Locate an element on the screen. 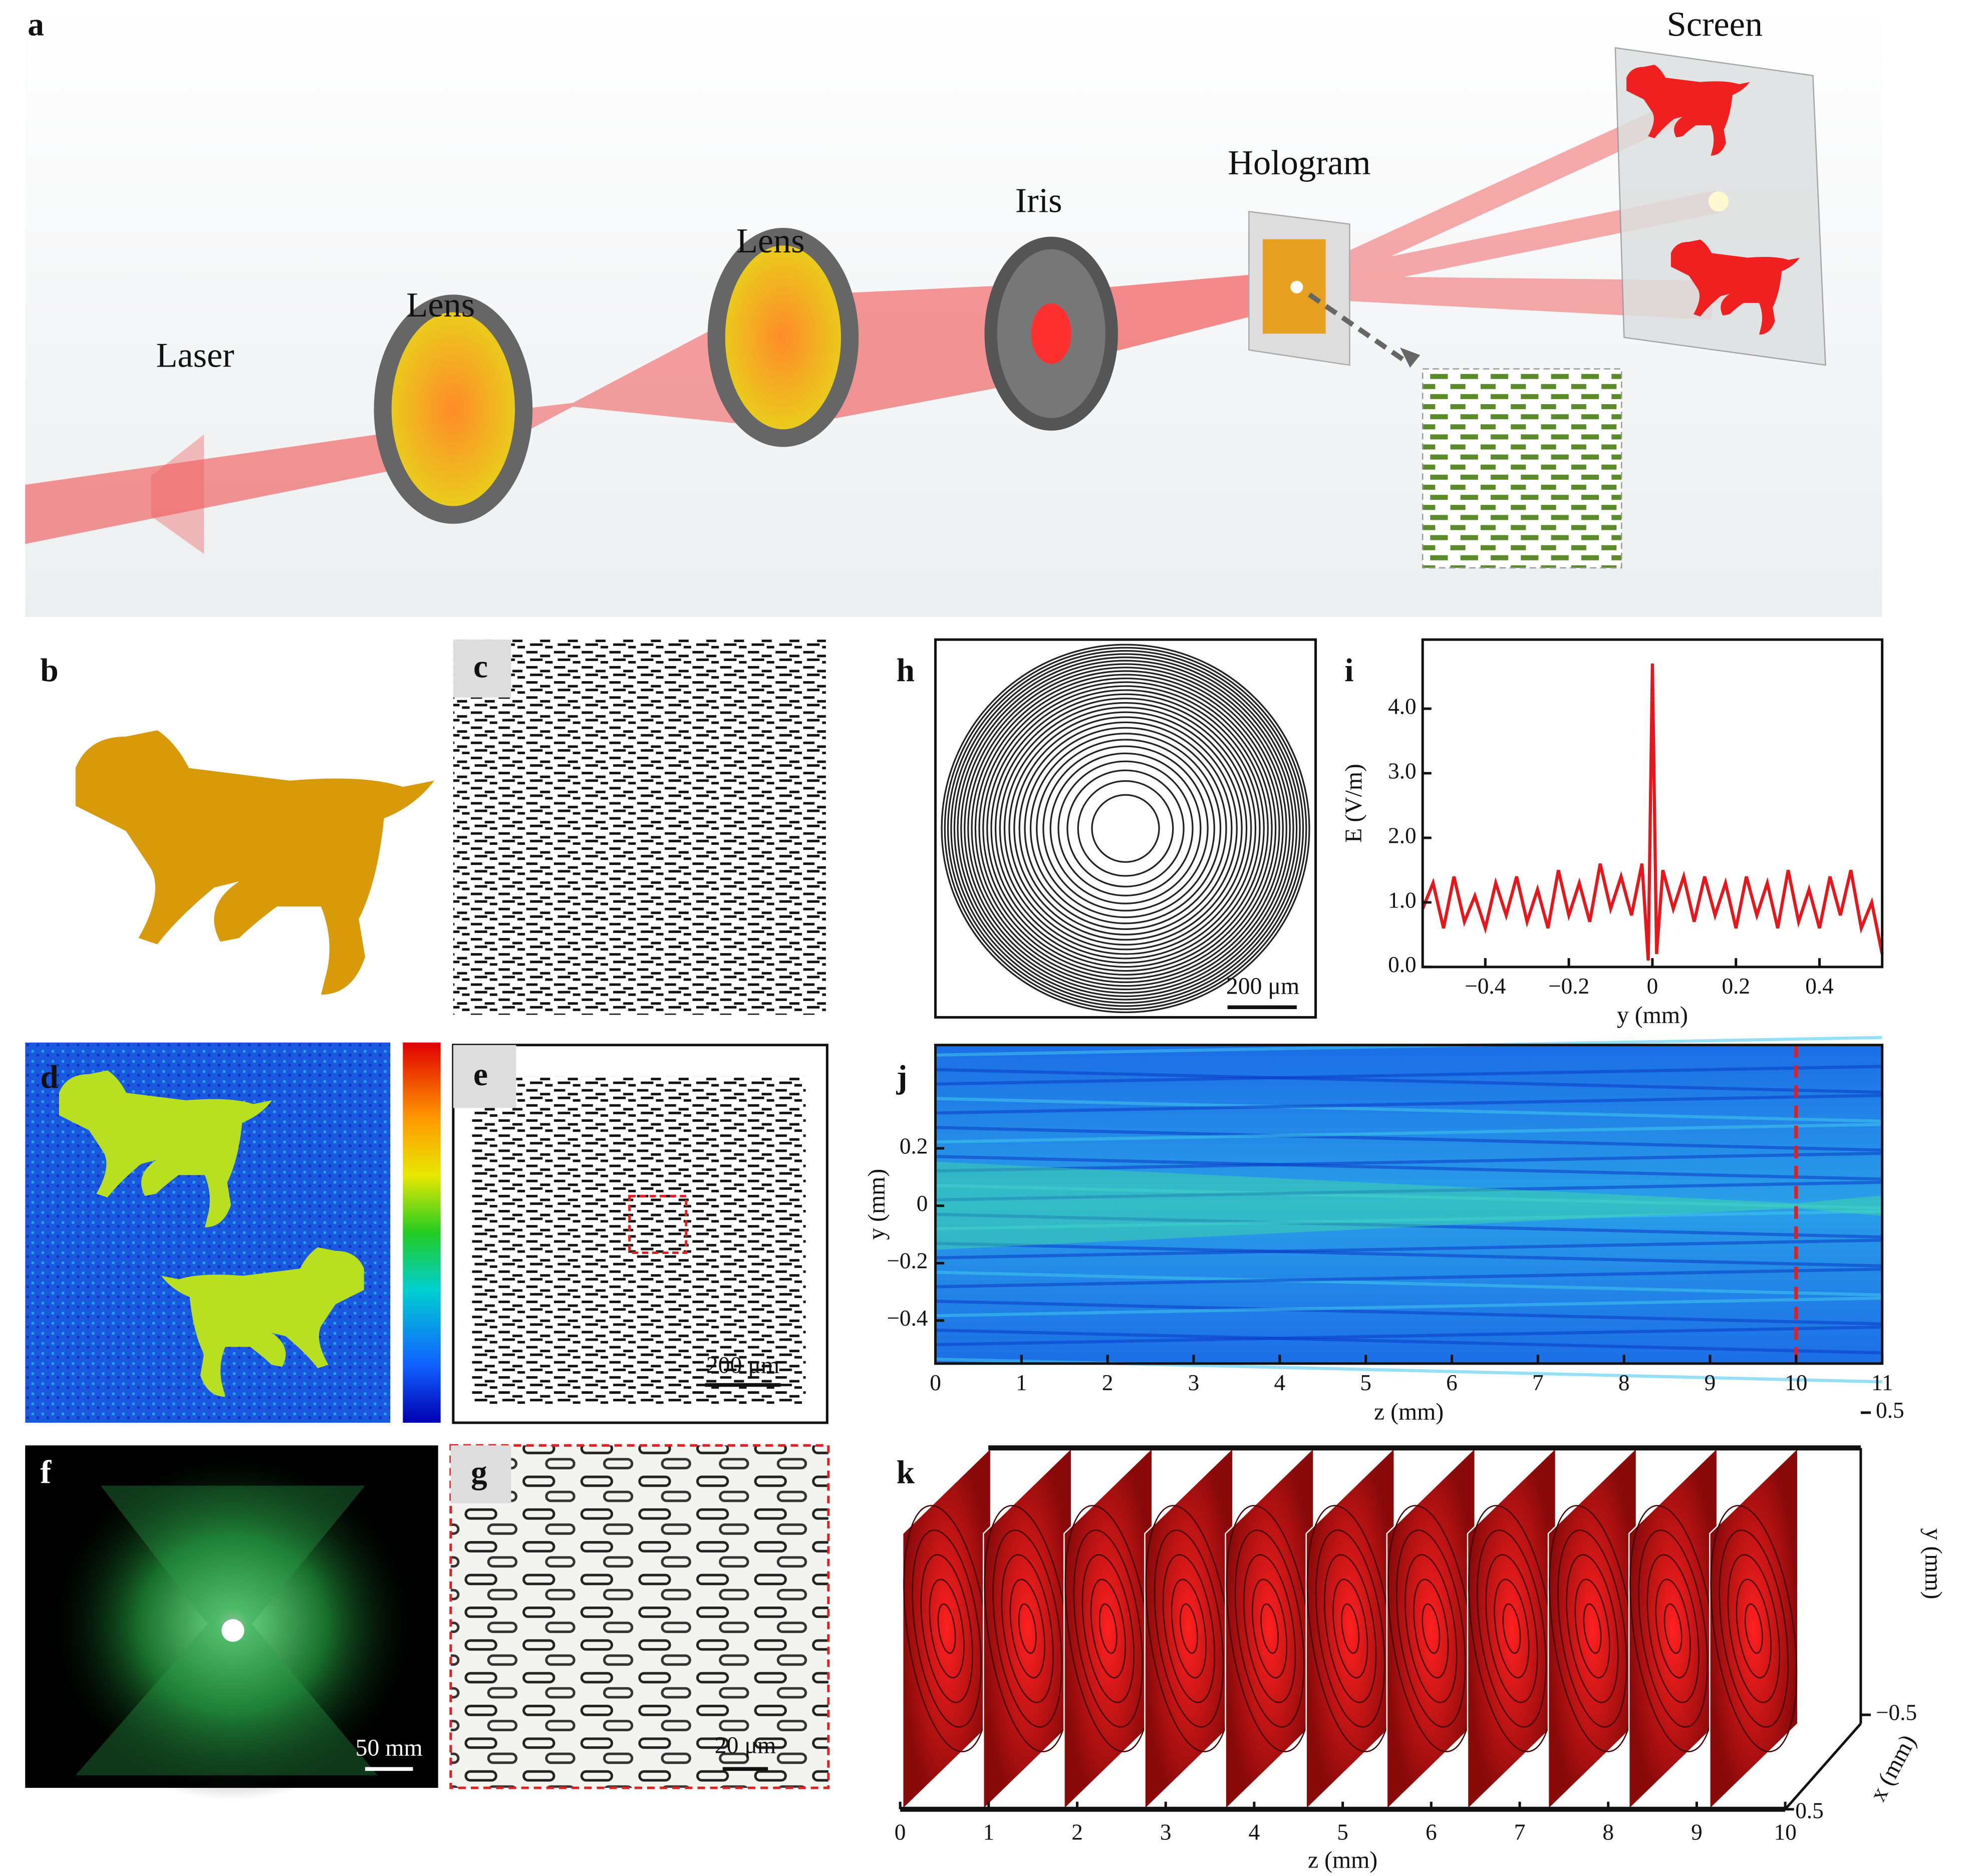 This screenshot has height=1876, width=1964. panel-label: a is located at coordinates (36, 25).